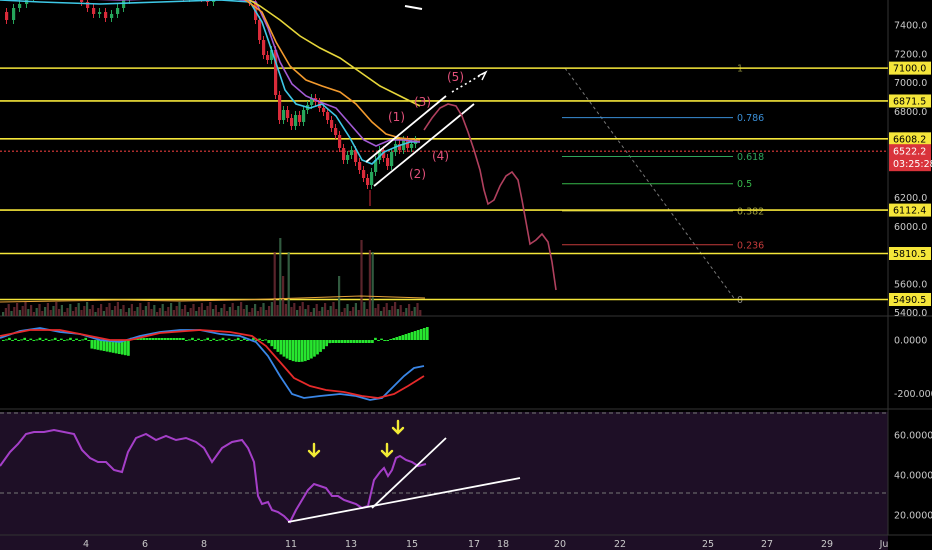  Describe the element at coordinates (409, 473) in the screenshot. I see `rsi-trendline-upper` at that location.